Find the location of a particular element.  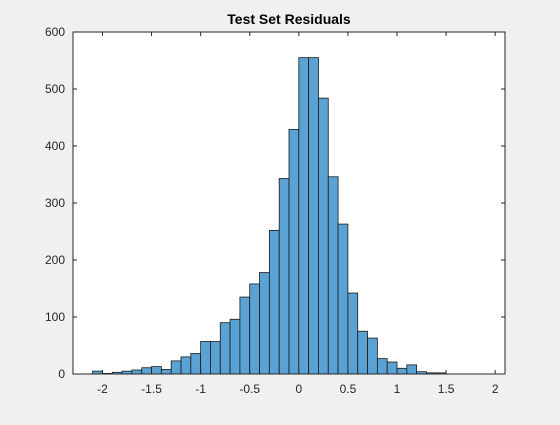

x-tick-label: -1 is located at coordinates (200, 389).